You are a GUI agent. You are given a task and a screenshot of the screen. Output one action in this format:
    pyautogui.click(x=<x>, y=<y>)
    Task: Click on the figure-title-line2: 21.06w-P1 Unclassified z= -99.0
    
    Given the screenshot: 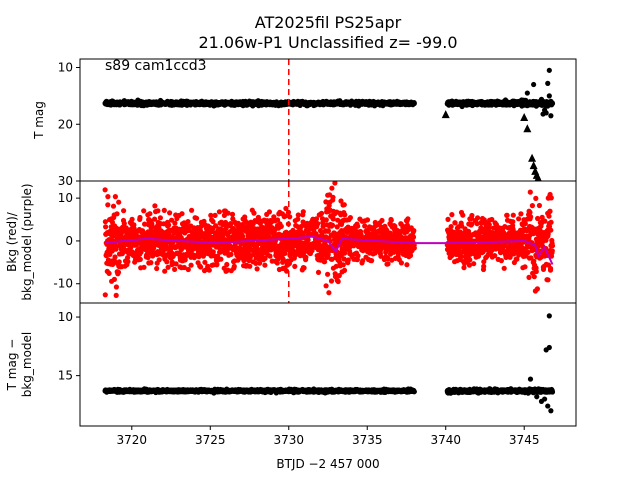 What is the action you would take?
    pyautogui.click(x=327, y=42)
    